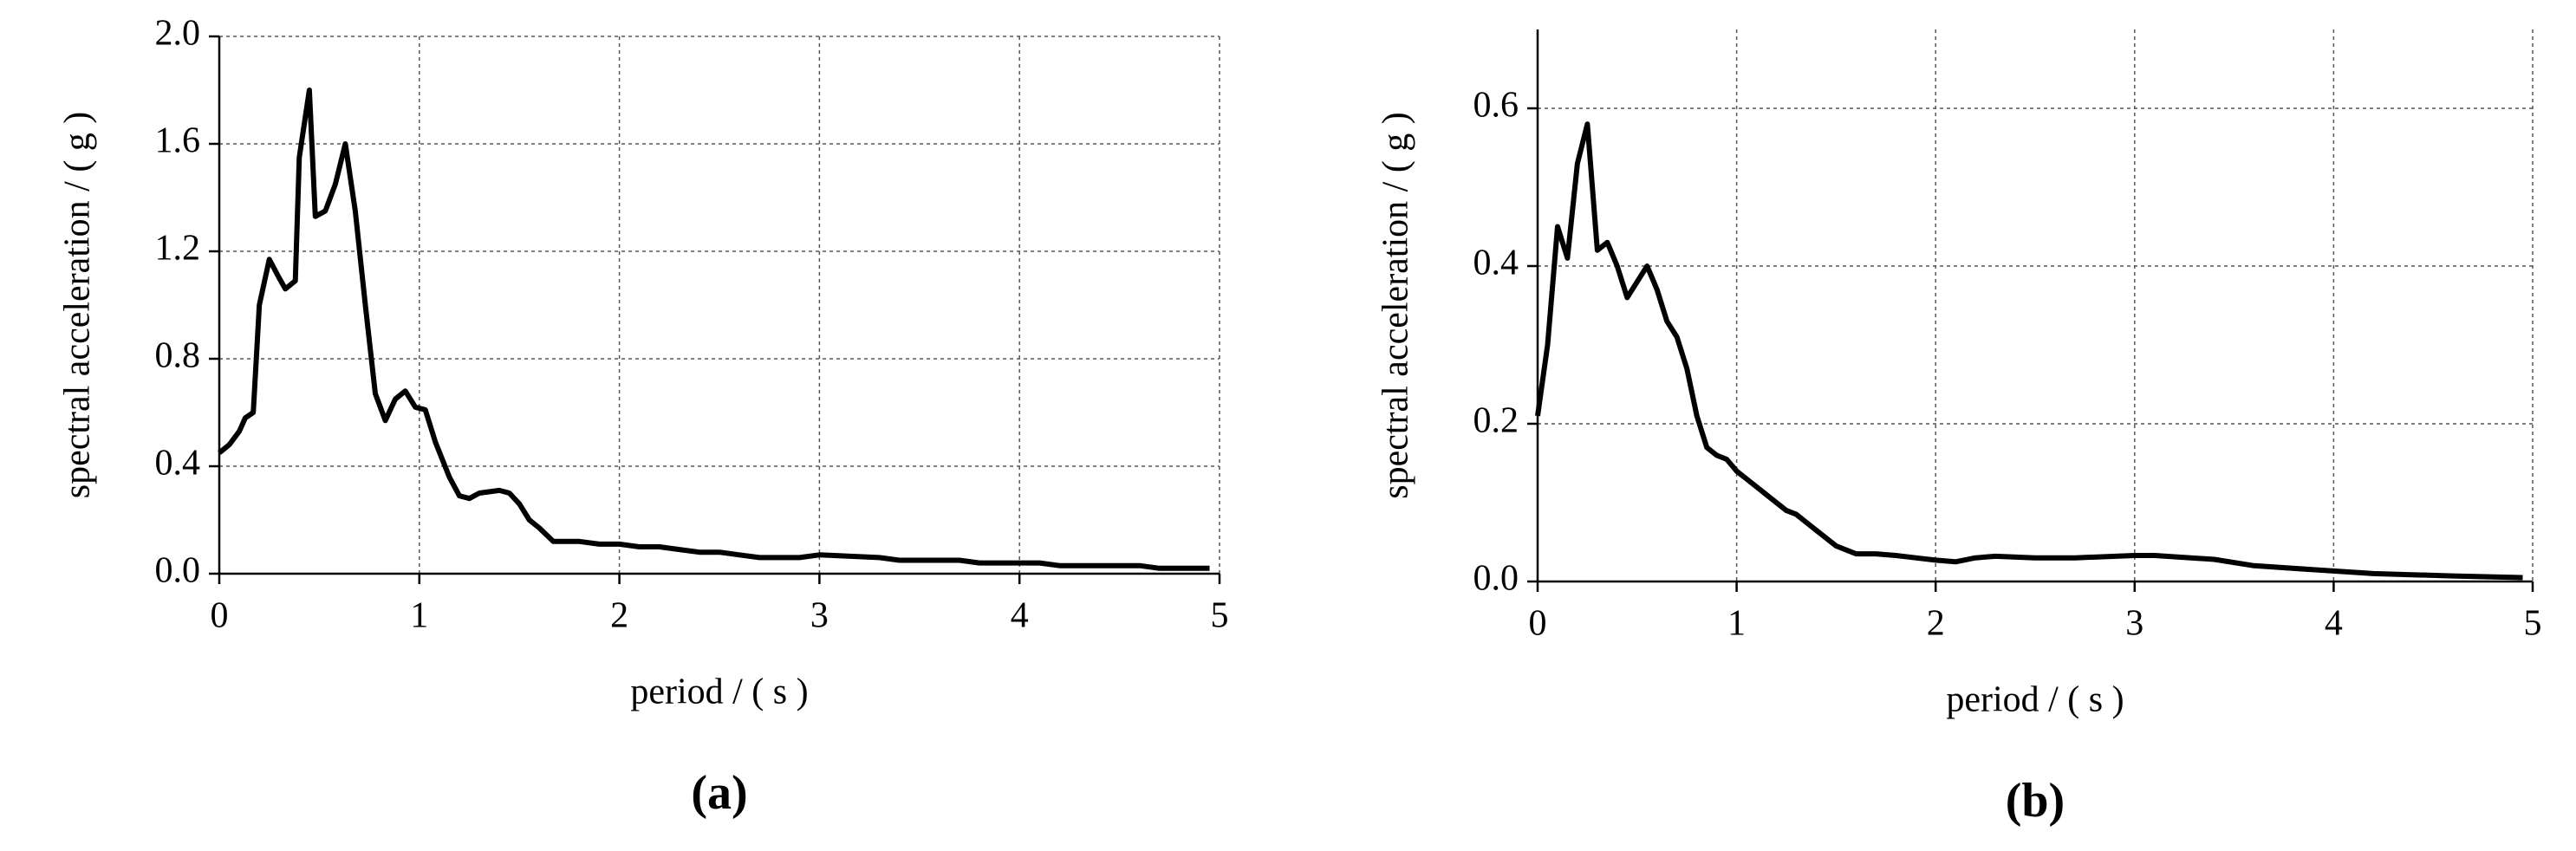 Image resolution: width=2576 pixels, height=851 pixels. What do you see at coordinates (1496, 106) in the screenshot?
I see `y-tick-label: 0.6` at bounding box center [1496, 106].